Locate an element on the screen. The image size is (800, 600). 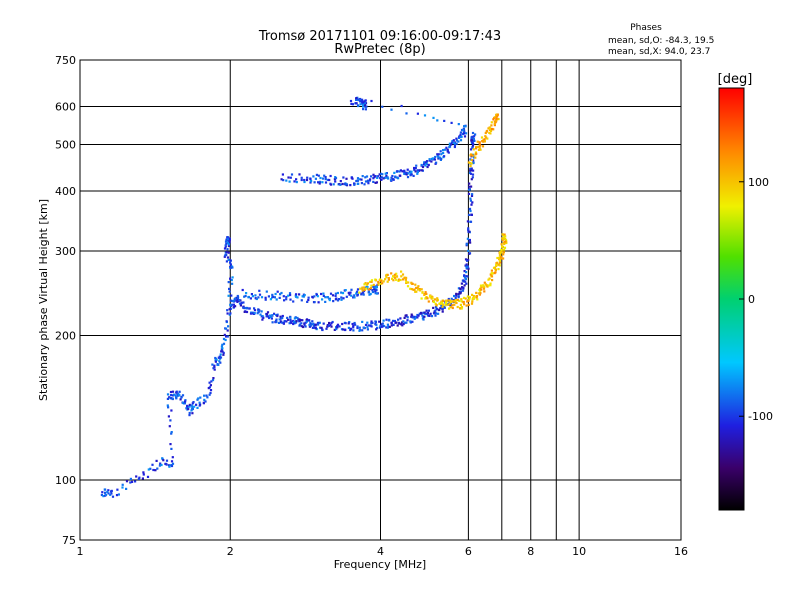
y-tick-label: 400 is located at coordinates (65, 191).